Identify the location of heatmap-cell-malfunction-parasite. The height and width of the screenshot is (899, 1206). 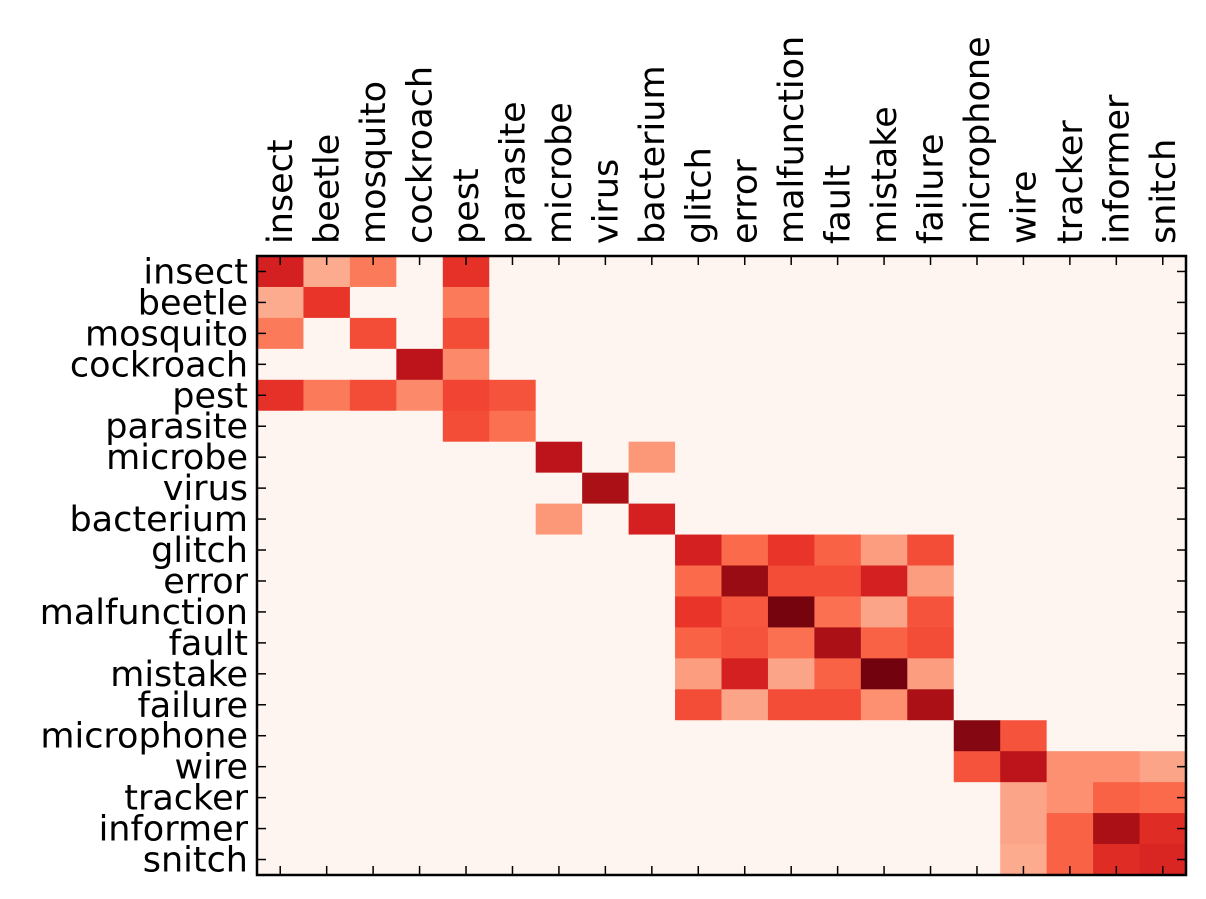
(513, 612).